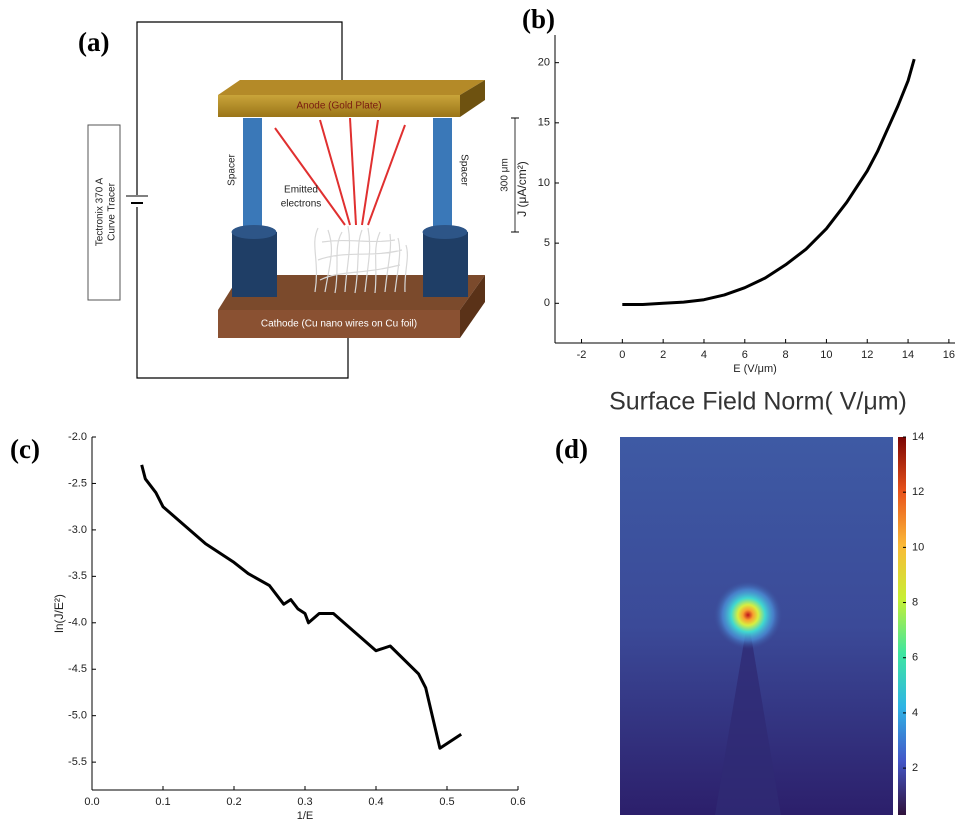 This screenshot has height=824, width=967. Describe the element at coordinates (351, 87) in the screenshot. I see `anode-top` at that location.